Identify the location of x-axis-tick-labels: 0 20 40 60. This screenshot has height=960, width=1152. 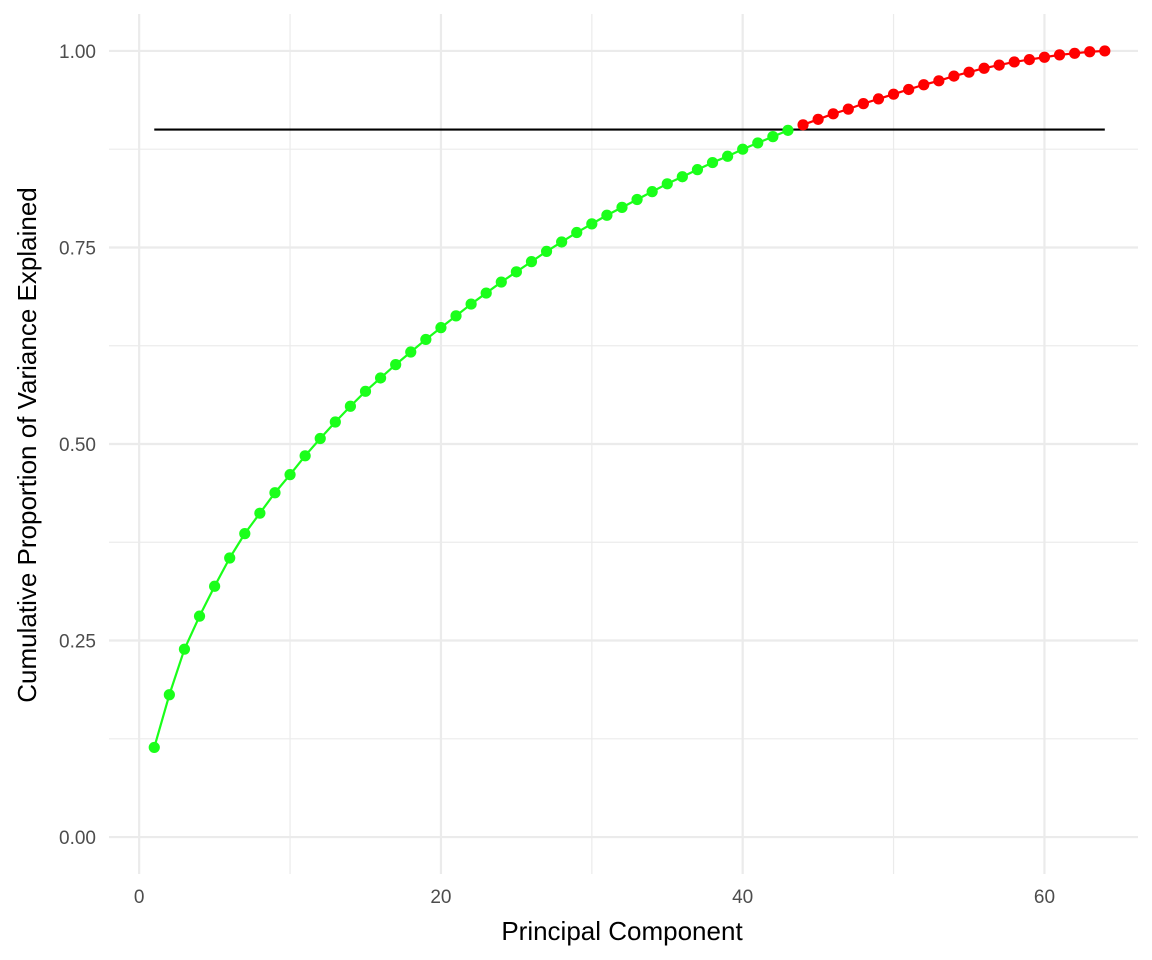
(594, 897).